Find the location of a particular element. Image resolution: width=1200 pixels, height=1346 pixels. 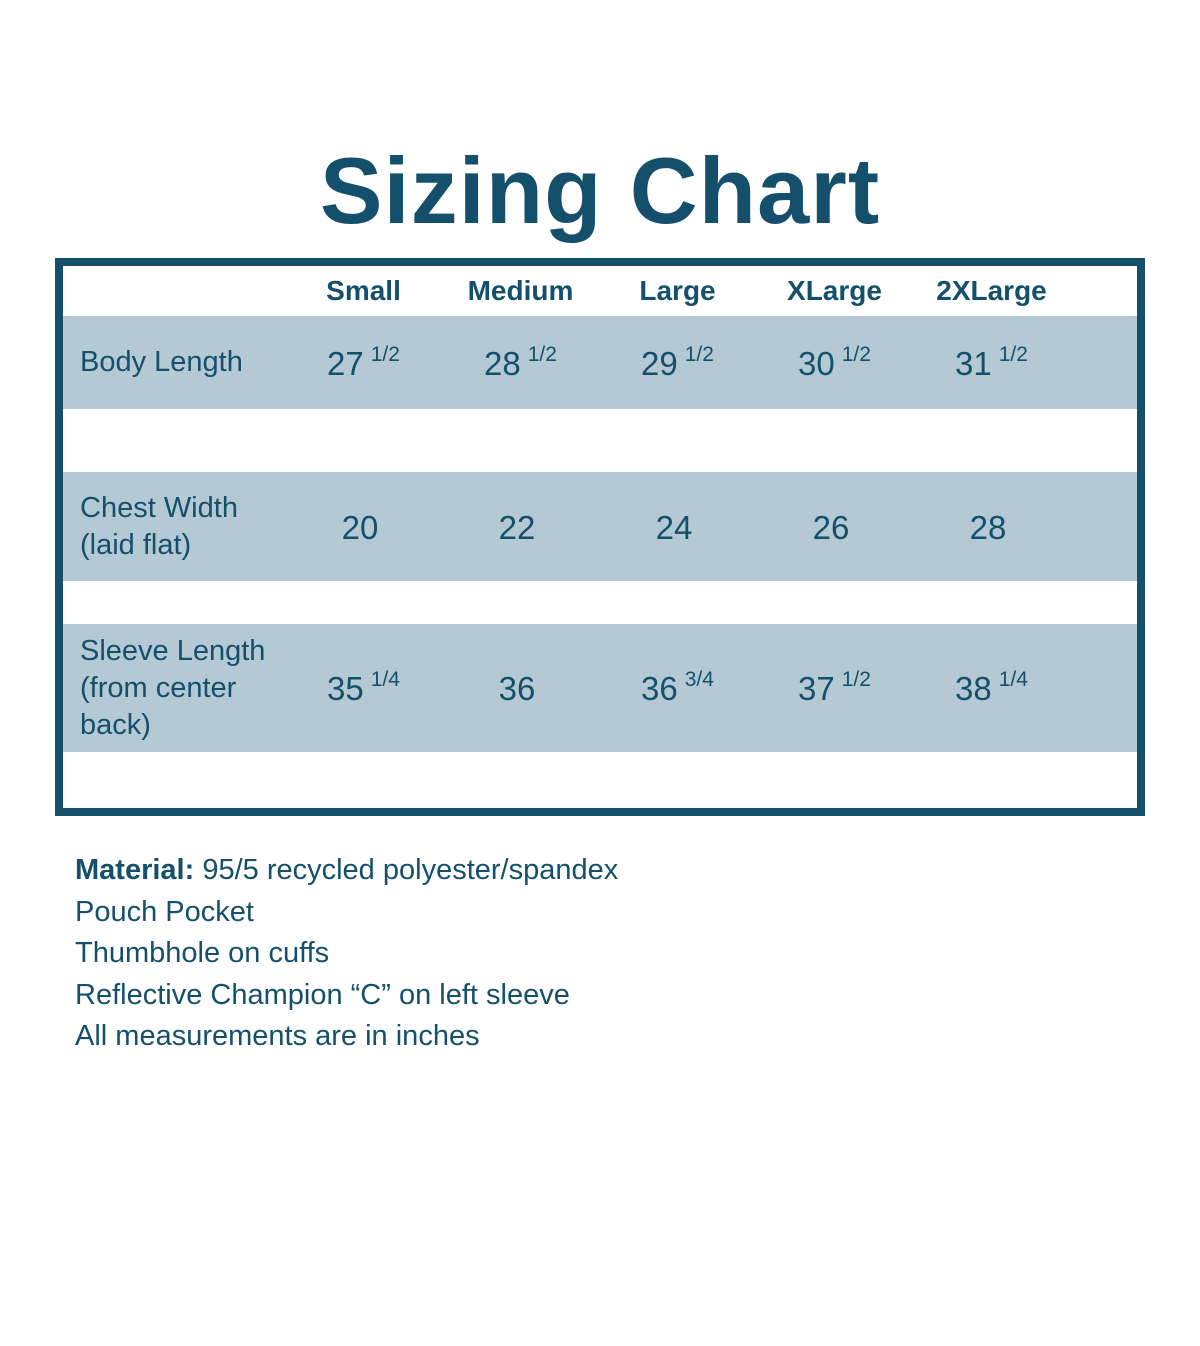

row-label-chest-width: Chest Width (laid flat) is located at coordinates (159, 526).